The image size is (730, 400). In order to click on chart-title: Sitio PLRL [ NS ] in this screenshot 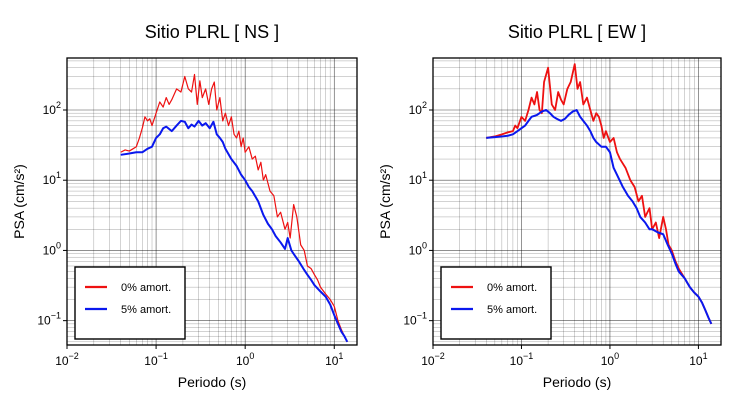, I will do `click(212, 32)`.